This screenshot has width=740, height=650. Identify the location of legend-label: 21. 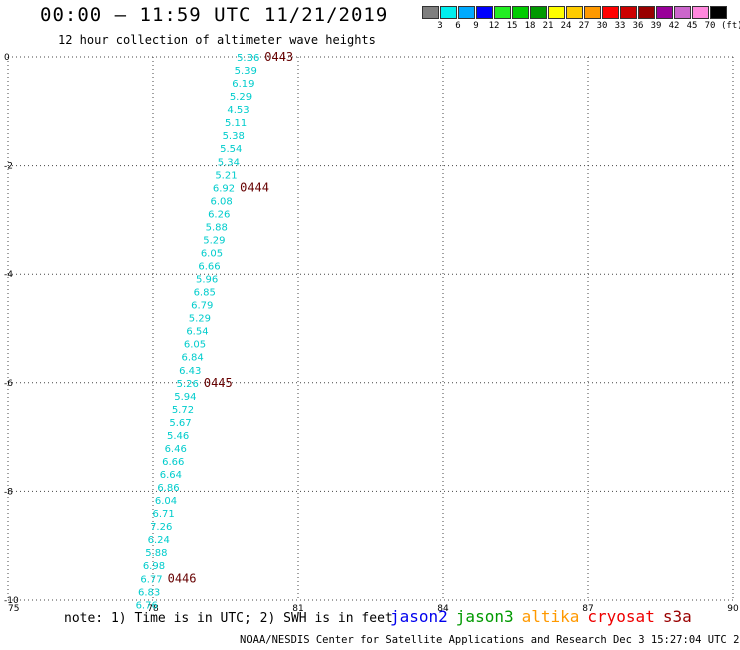
(548, 26).